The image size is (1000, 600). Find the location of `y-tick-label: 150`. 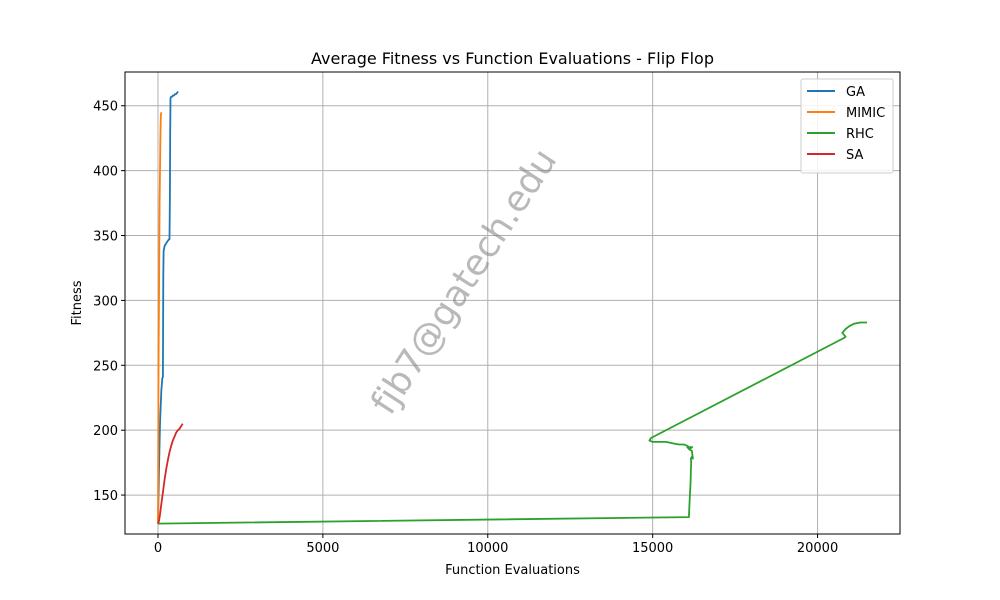

y-tick-label: 150 is located at coordinates (105, 496).